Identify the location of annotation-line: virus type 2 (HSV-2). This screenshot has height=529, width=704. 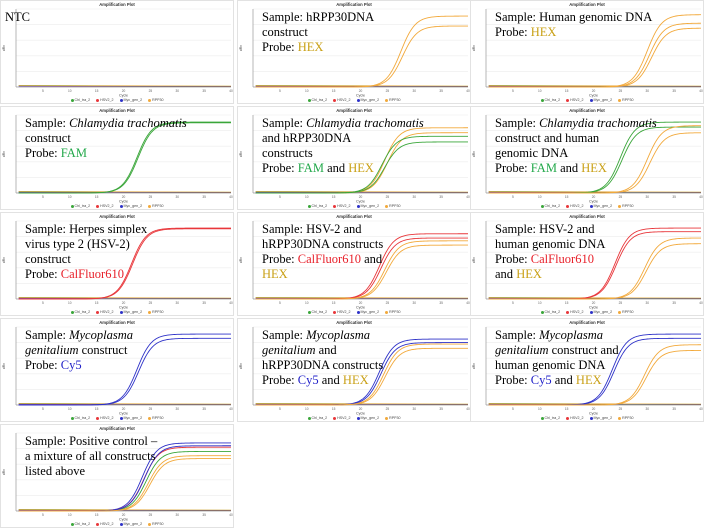
(86, 244).